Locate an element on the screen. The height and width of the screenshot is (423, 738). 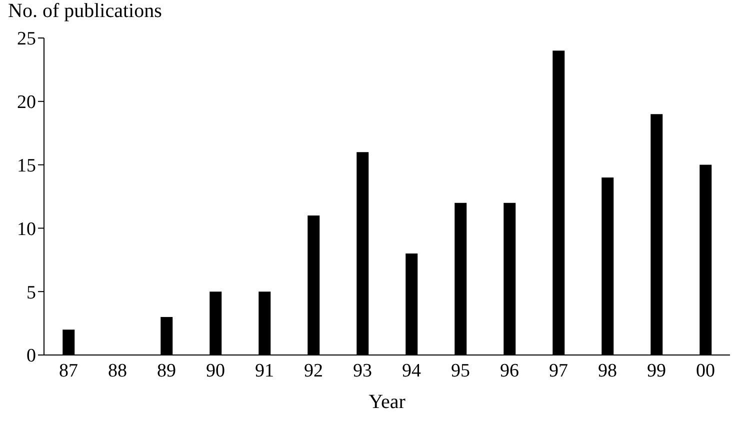
y-tick-label: 10 is located at coordinates (26, 229).